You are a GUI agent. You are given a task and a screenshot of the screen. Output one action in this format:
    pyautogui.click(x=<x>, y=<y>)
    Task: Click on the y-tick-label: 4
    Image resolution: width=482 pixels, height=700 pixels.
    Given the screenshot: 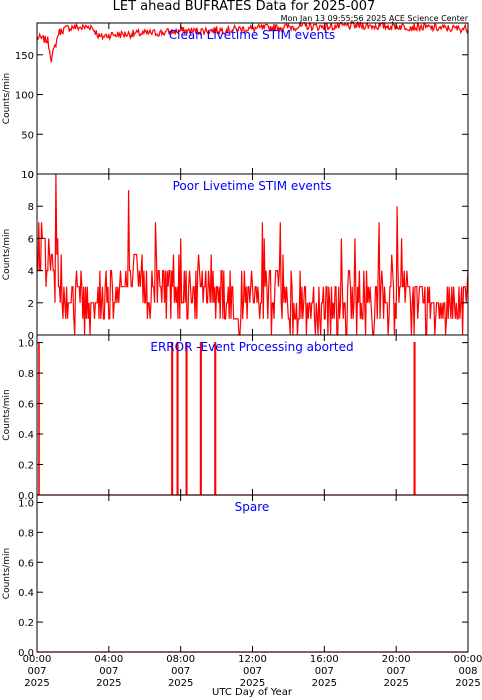 What is the action you would take?
    pyautogui.click(x=31, y=272)
    